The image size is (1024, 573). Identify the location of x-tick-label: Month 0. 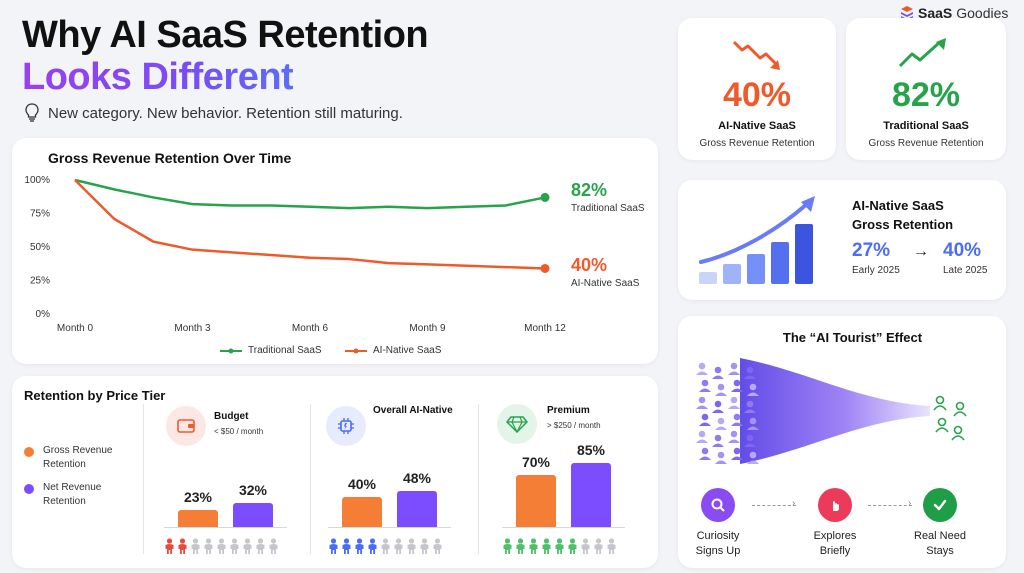
(75, 328).